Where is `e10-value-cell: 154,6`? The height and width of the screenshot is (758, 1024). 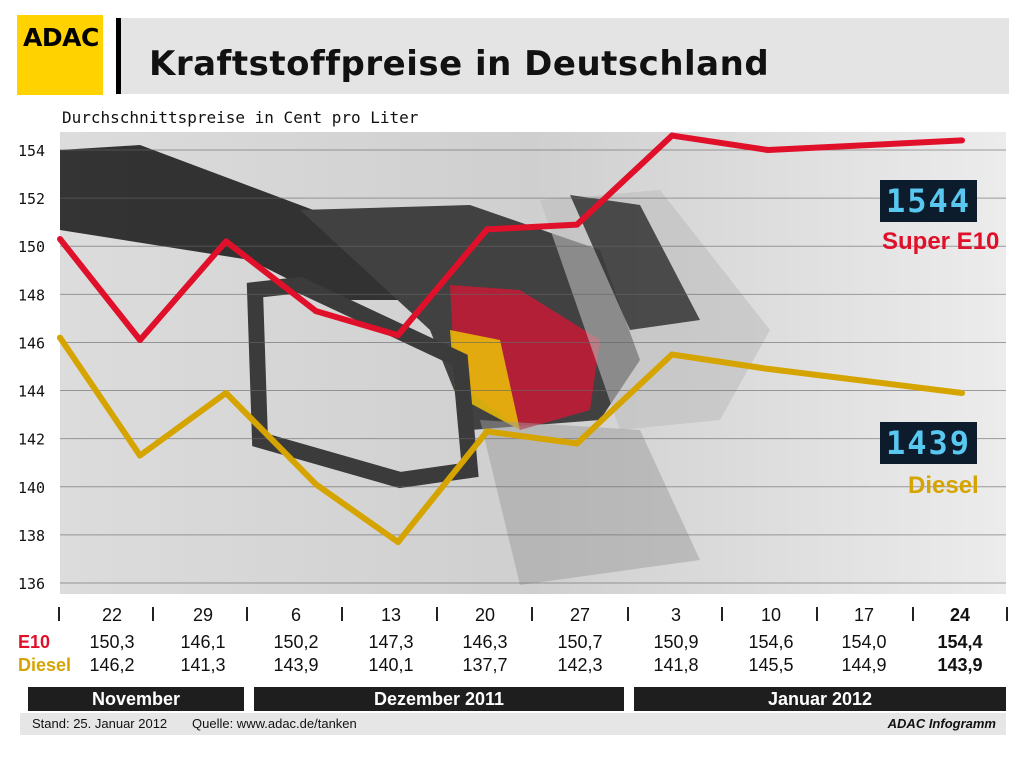
e10-value-cell: 154,6 is located at coordinates (771, 642).